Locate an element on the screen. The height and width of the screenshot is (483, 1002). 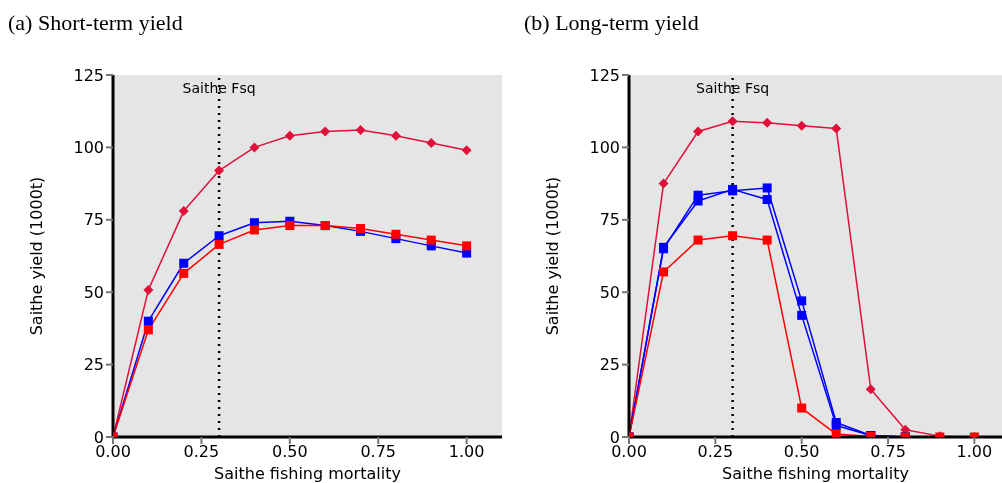
chart-title: (a) Short-term yield is located at coordinates (95, 23).